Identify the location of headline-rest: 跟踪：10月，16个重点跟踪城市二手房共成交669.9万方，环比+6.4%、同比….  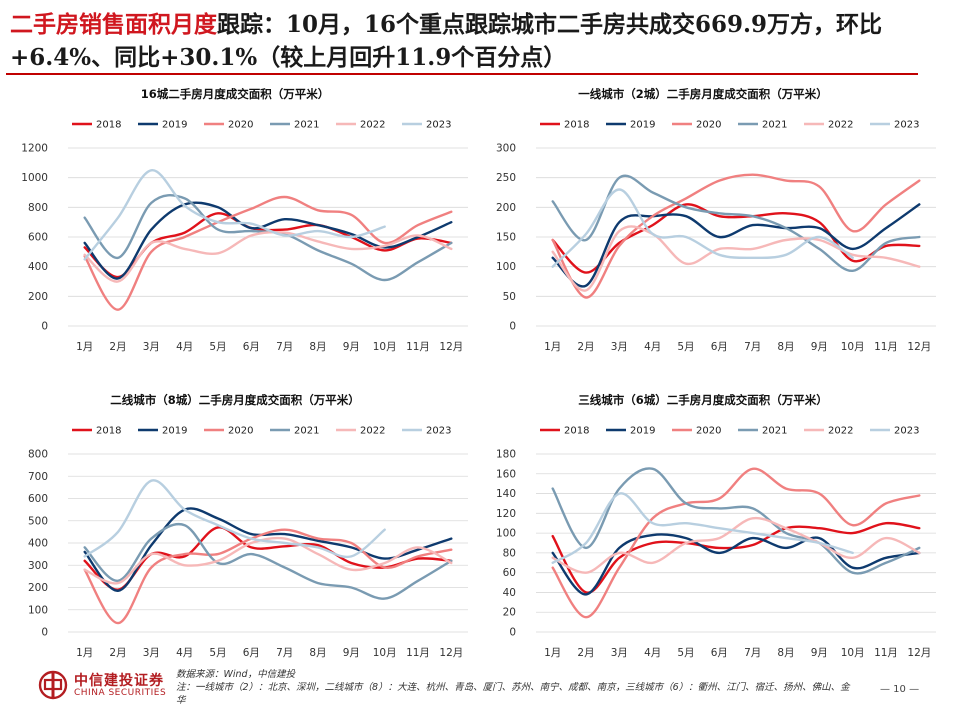
(446, 41).